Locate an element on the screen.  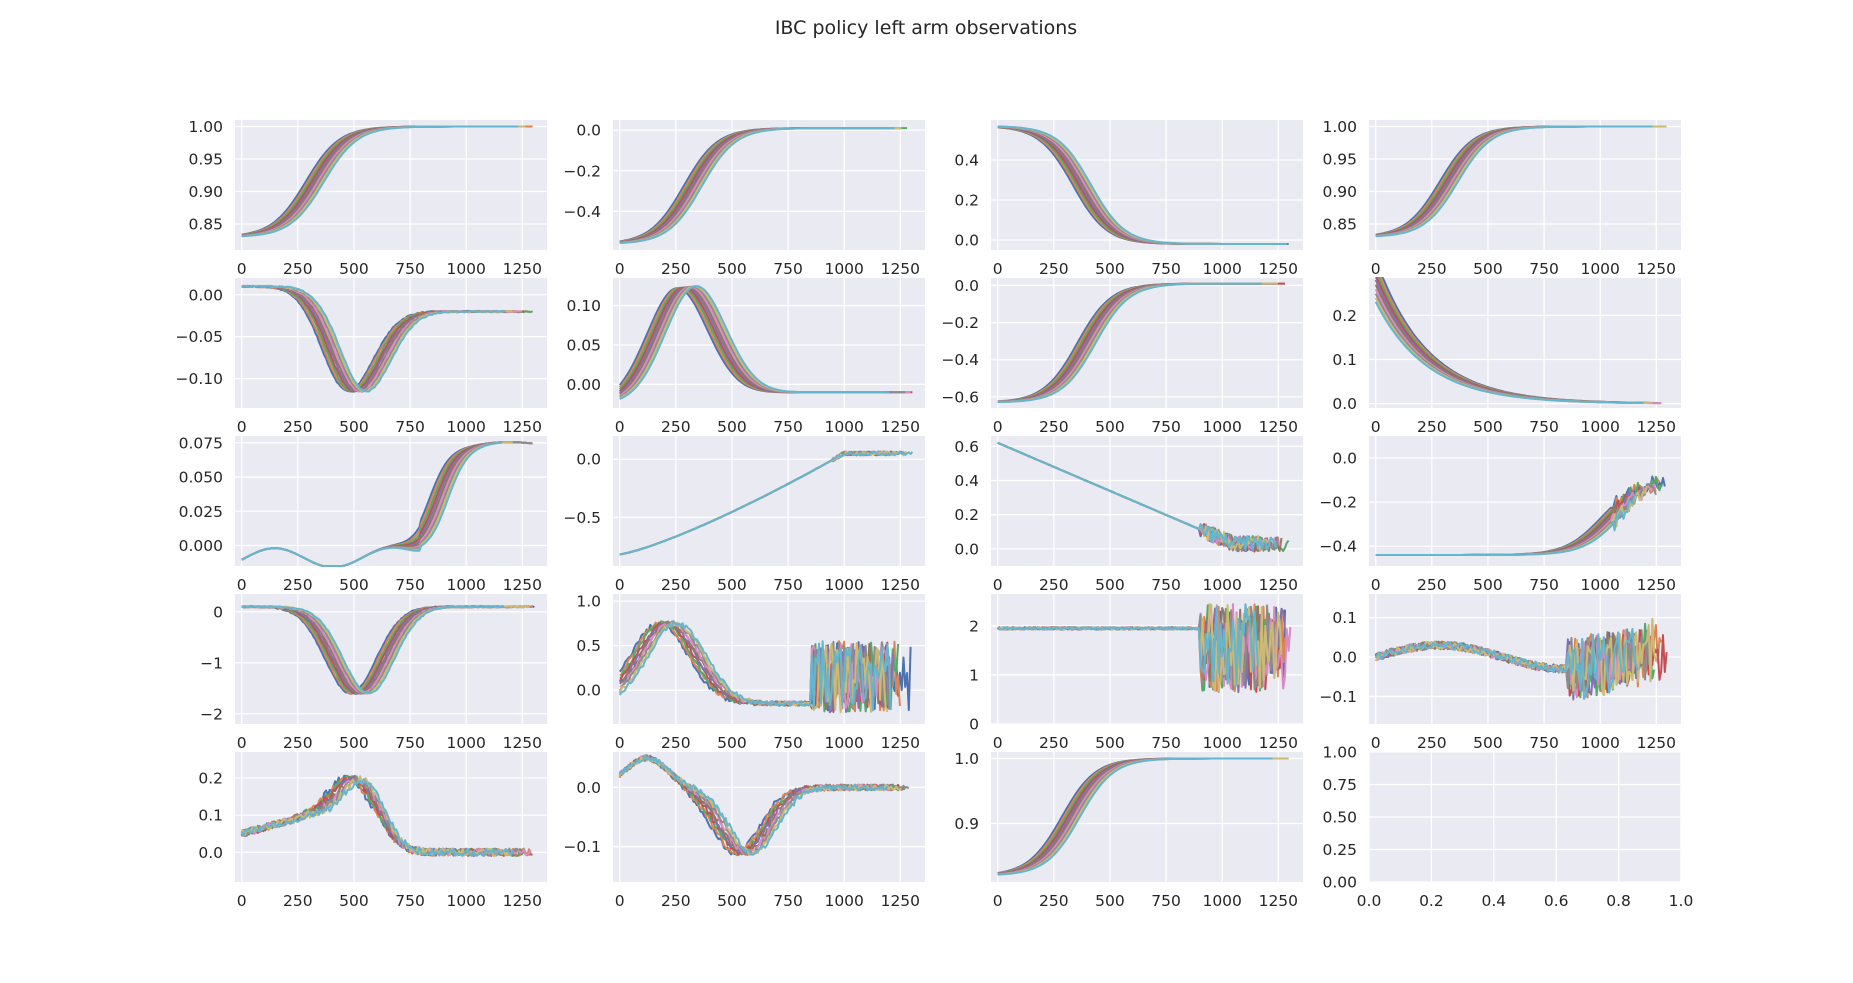
subplot-3: 0 250 500 750 1000 1250 0.0 0.2 0.4 is located at coordinates (1128, 199).